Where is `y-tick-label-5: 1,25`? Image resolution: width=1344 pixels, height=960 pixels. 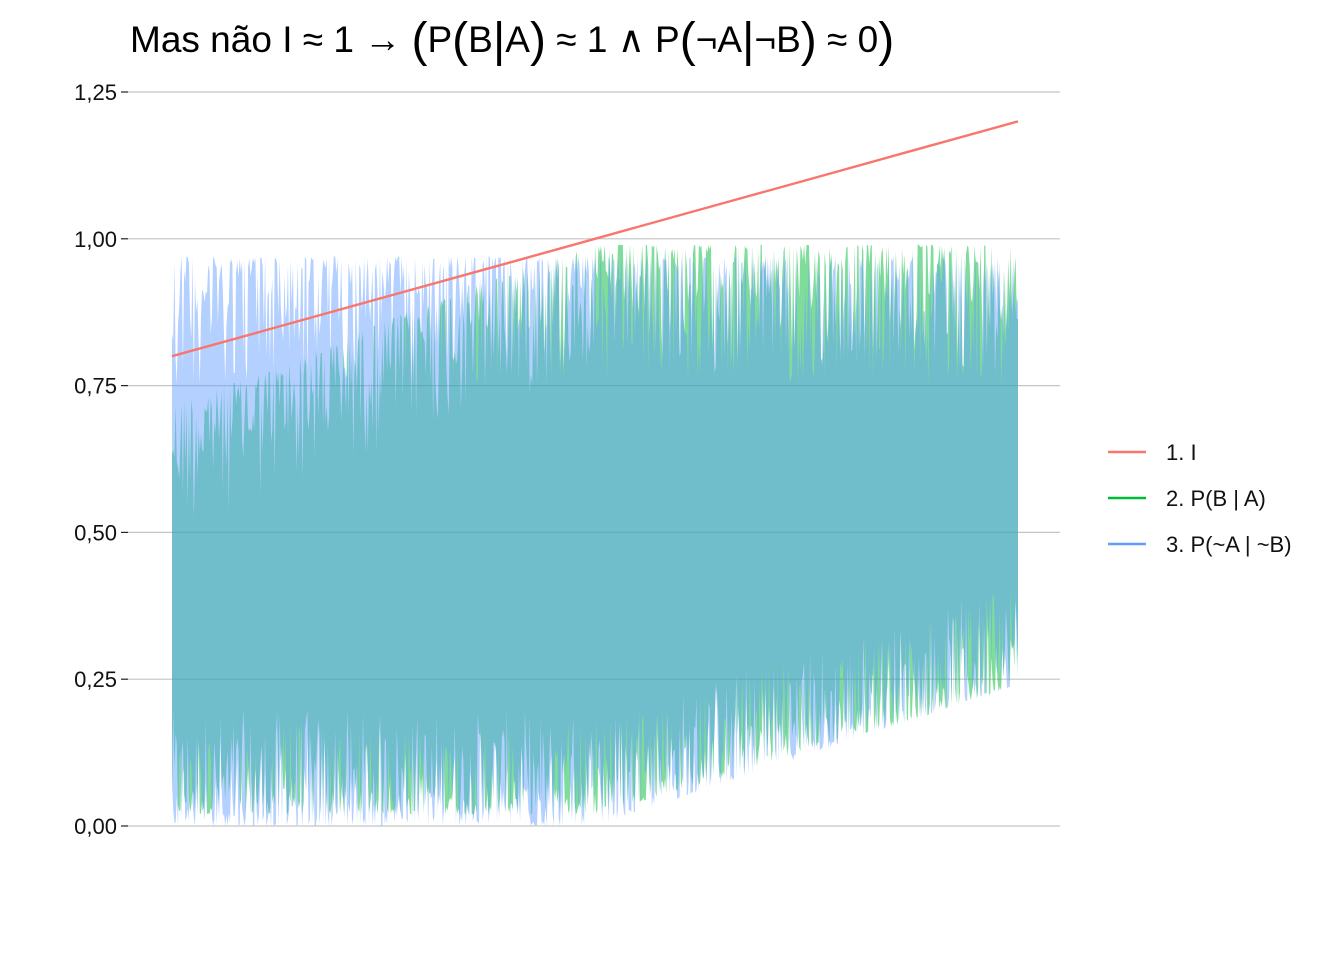
y-tick-label-5: 1,25 is located at coordinates (95, 92).